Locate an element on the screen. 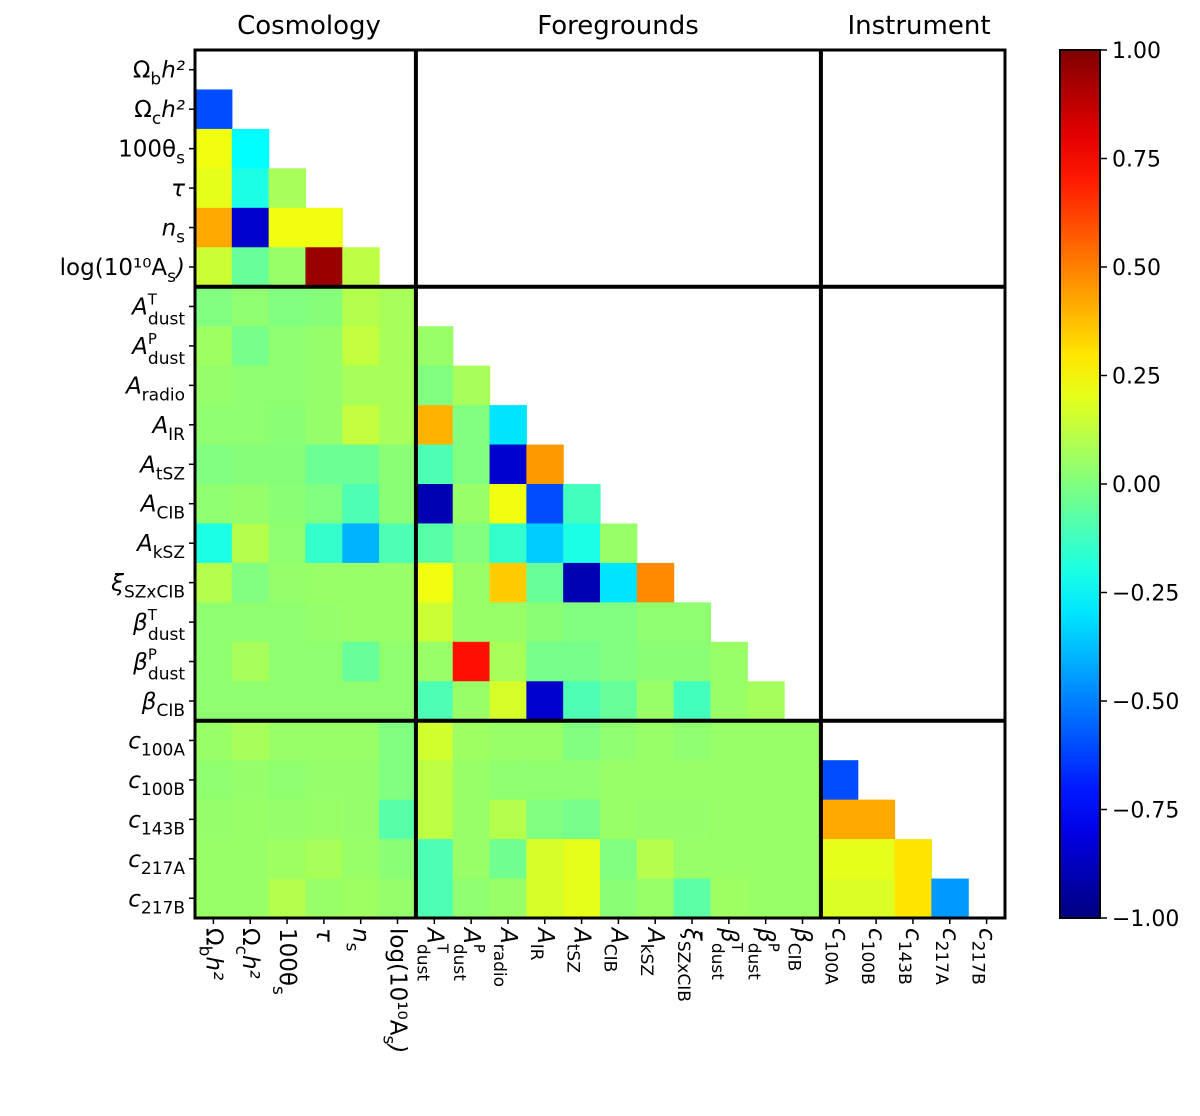 Image resolution: width=1200 pixels, height=1116 pixels. y-tick-label-log10as: log(10¹⁰As) is located at coordinates (122, 271).